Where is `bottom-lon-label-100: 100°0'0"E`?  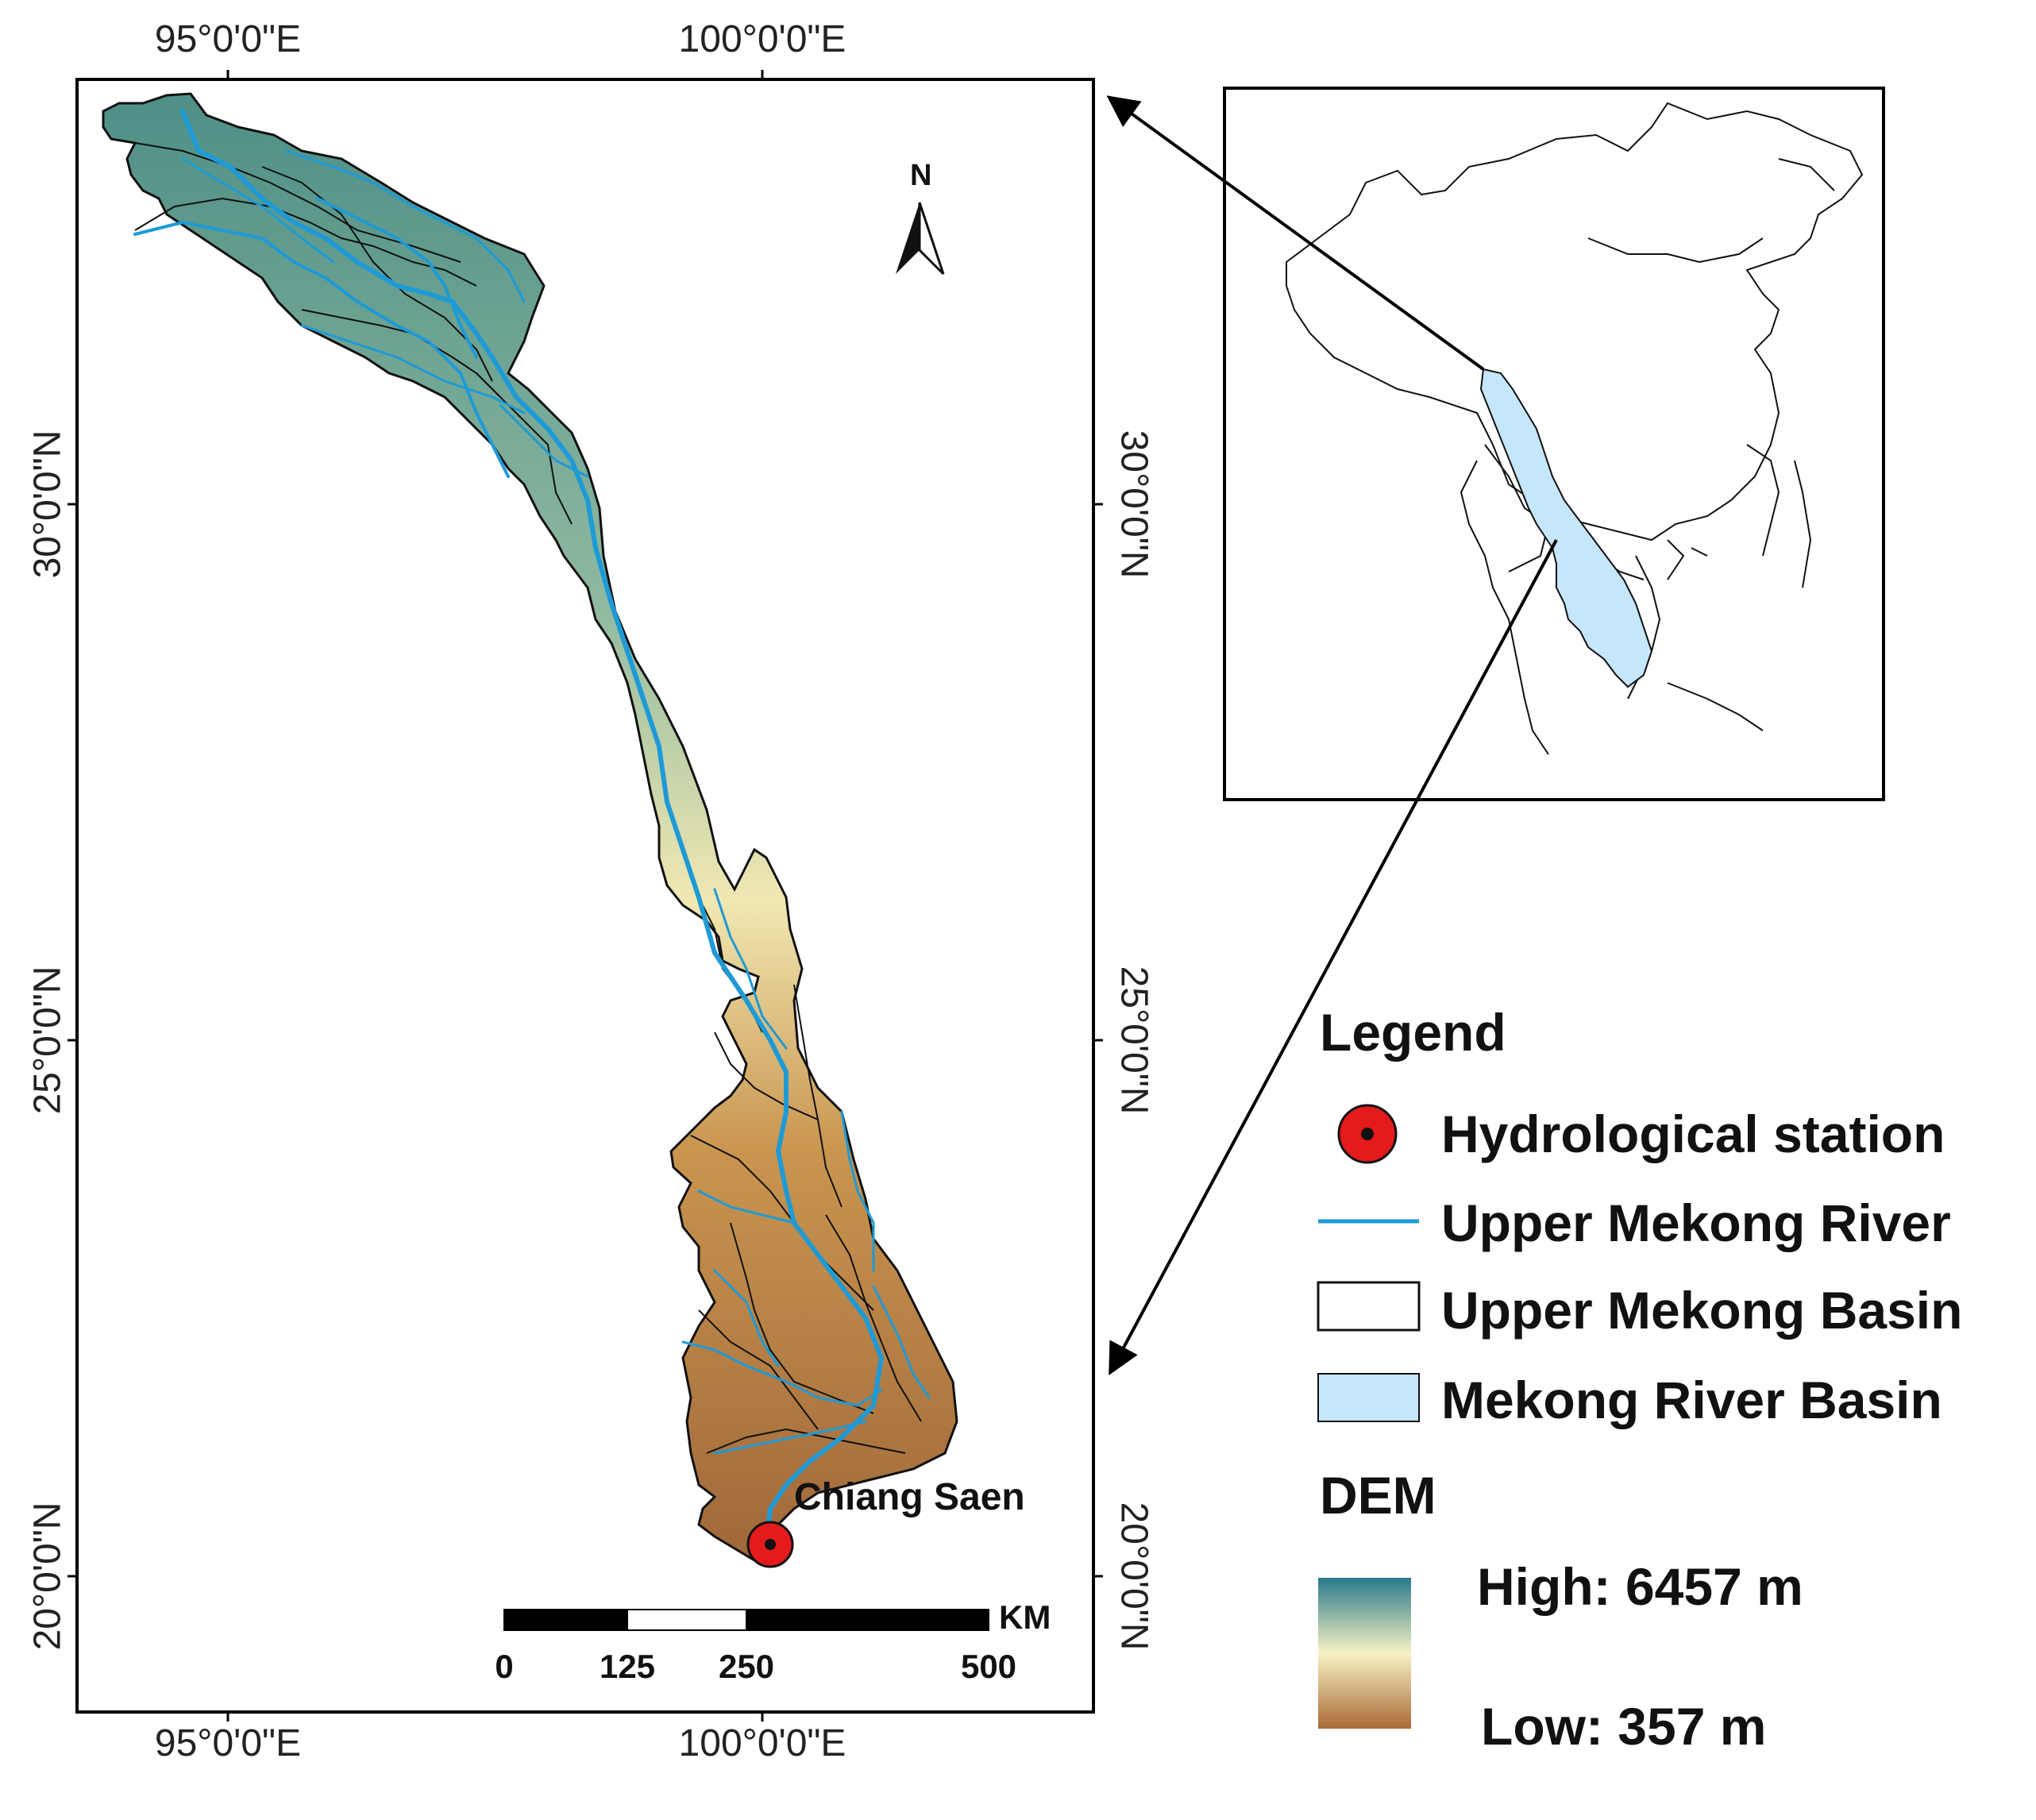 bottom-lon-label-100: 100°0'0"E is located at coordinates (762, 1743).